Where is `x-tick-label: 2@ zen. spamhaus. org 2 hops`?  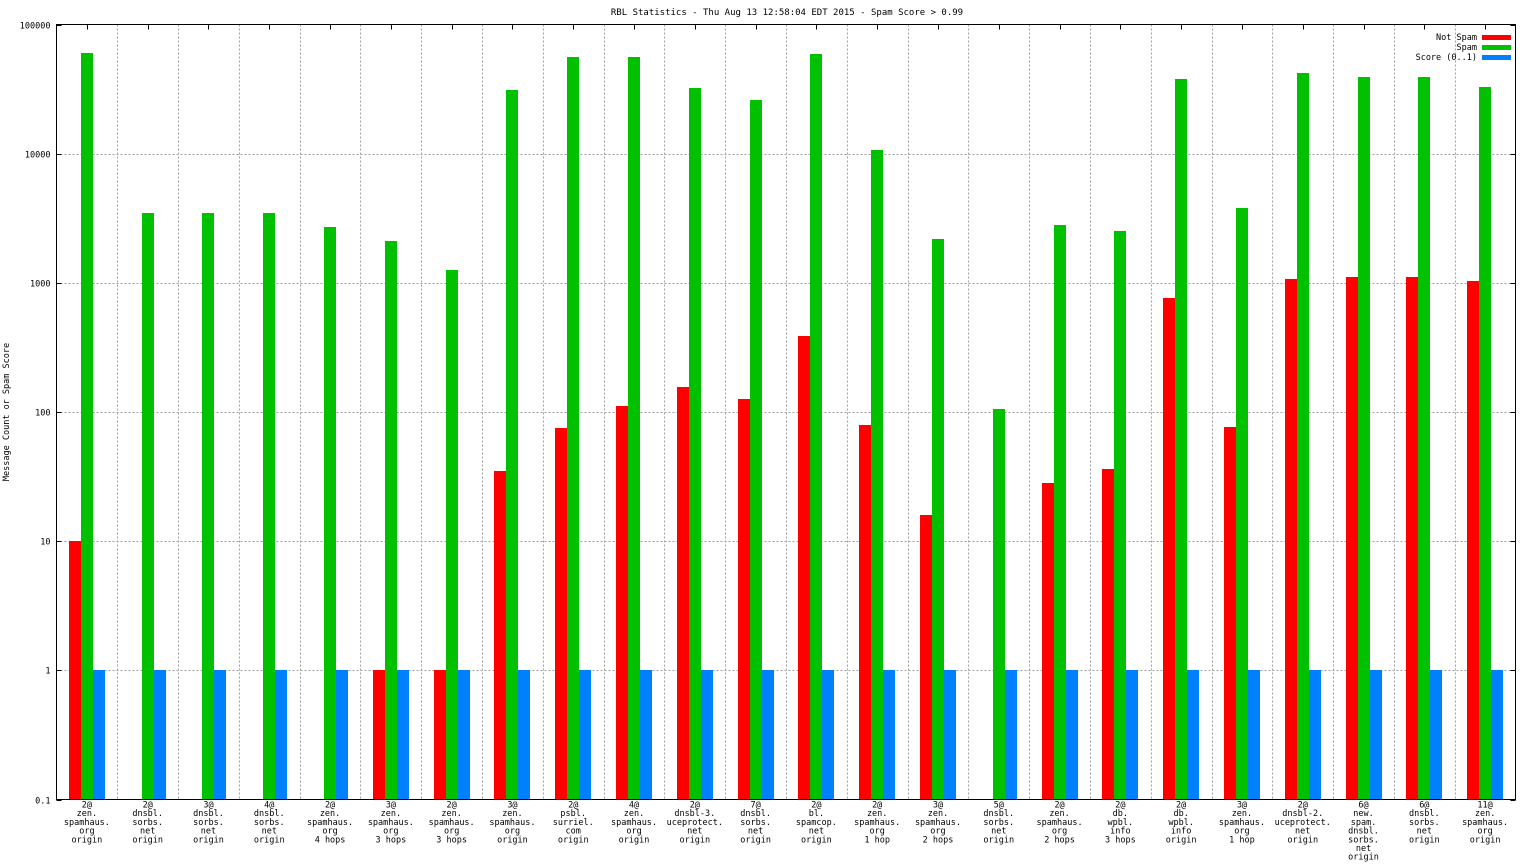
x-tick-label: 2@ zen. spamhaus. org 2 hops is located at coordinates (1060, 823).